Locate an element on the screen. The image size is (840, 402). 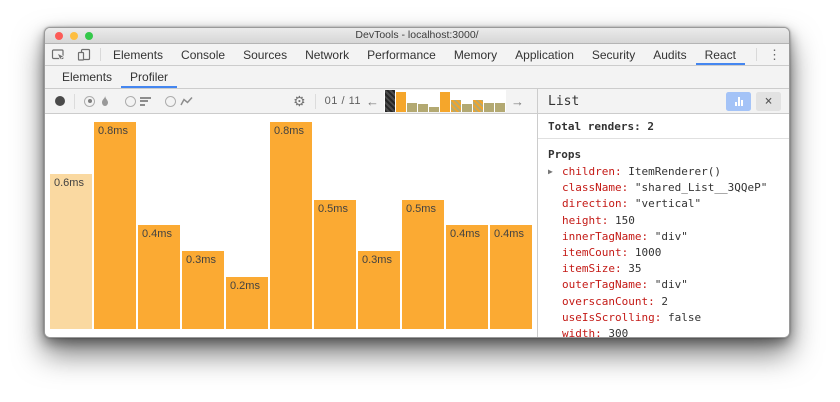
bar-duration-label: 0.8ms is located at coordinates (289, 131).